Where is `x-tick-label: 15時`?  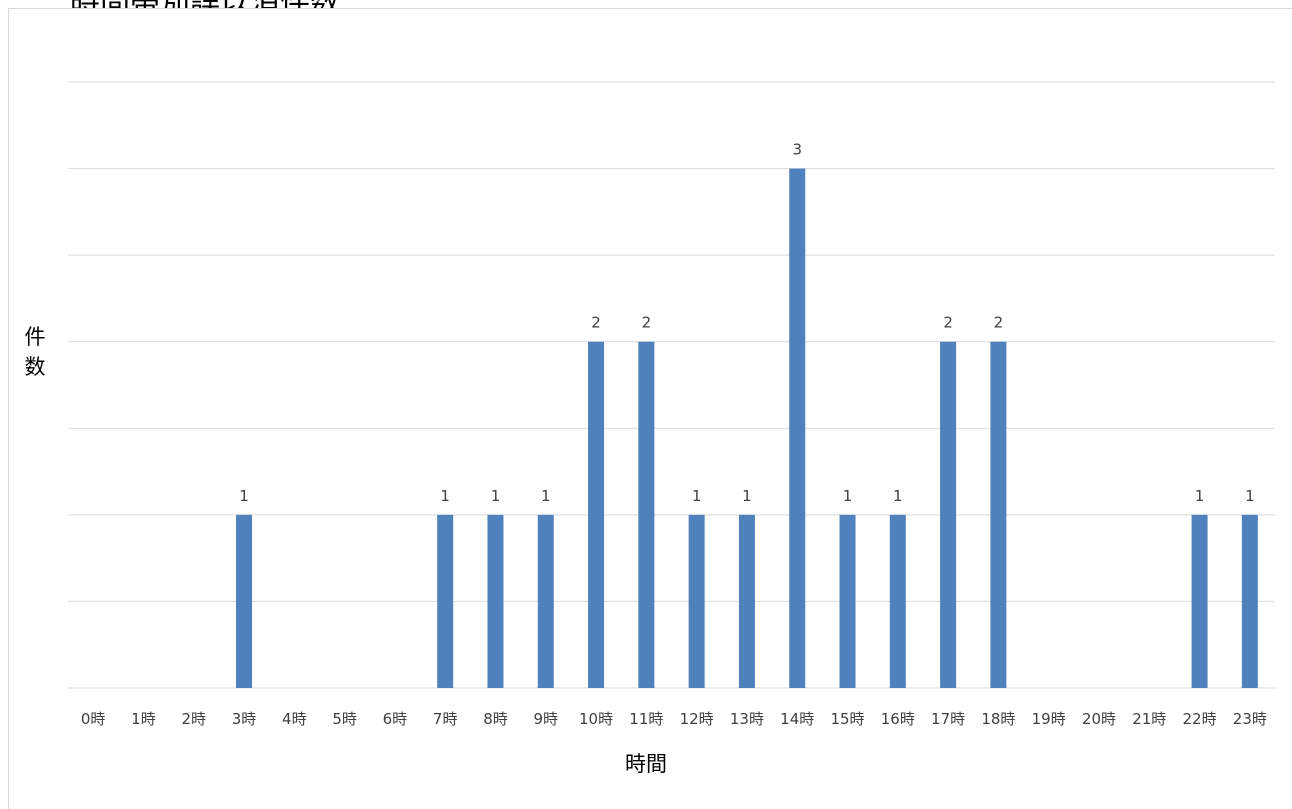 x-tick-label: 15時 is located at coordinates (847, 719).